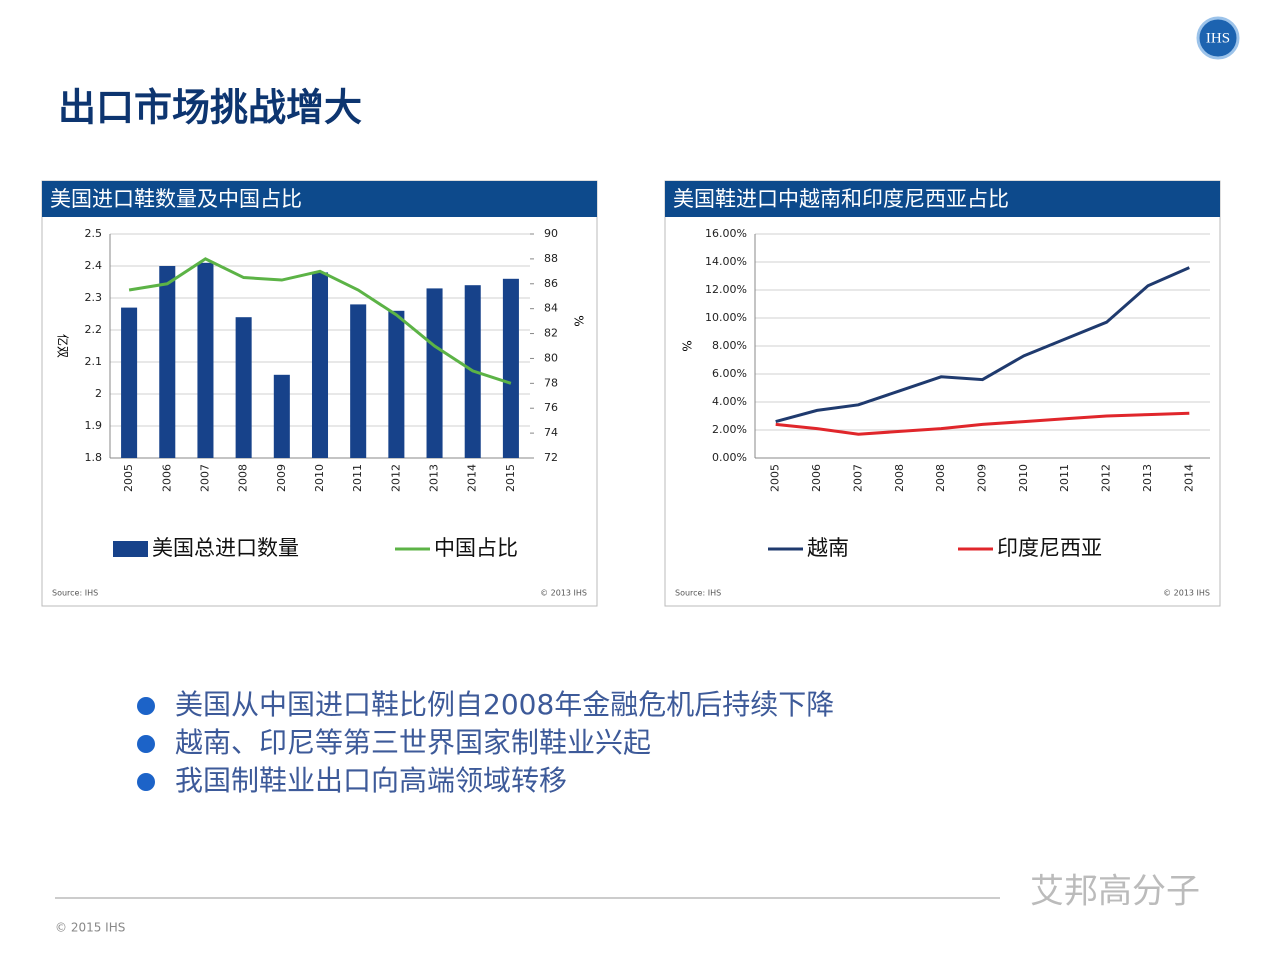 This screenshot has width=1280, height=960. I want to click on footer: © 2015 IHS, so click(90, 928).